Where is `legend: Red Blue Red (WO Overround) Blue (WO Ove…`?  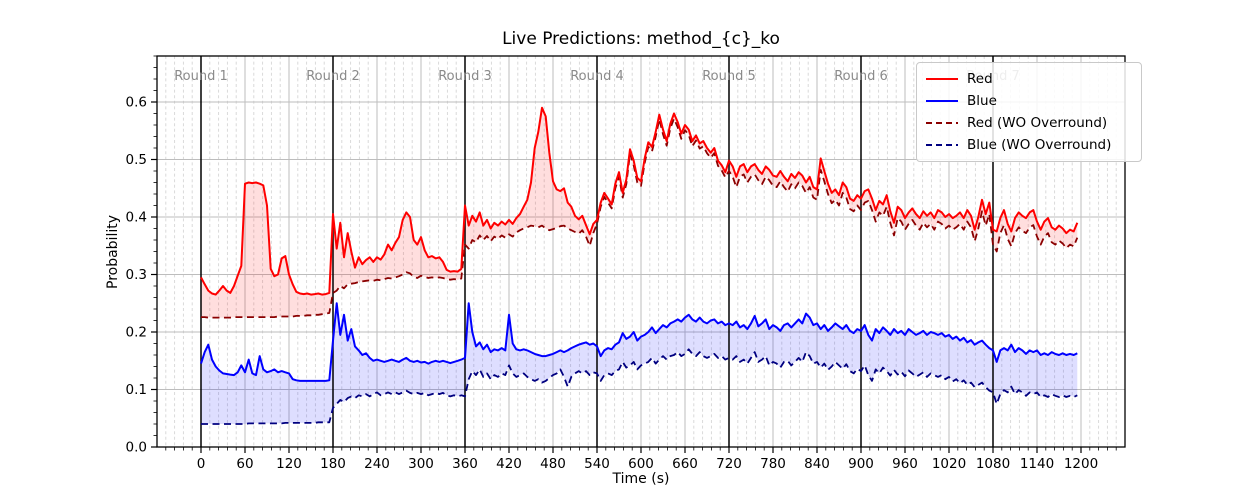
legend: Red Blue Red (WO Overround) Blue (WO Ove… is located at coordinates (1029, 112).